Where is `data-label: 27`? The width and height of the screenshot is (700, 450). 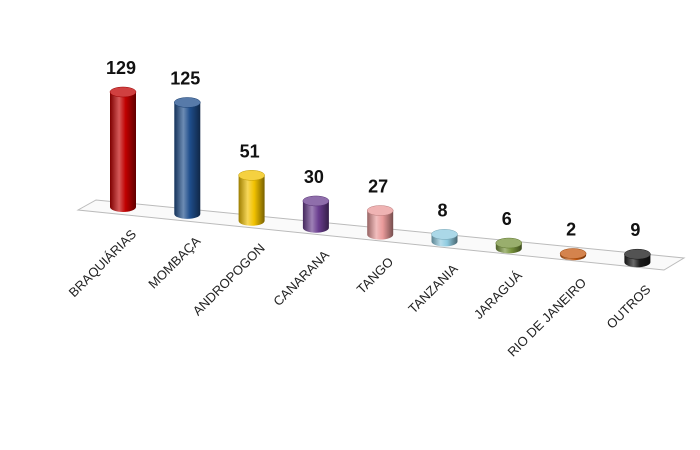
data-label: 27 is located at coordinates (378, 187).